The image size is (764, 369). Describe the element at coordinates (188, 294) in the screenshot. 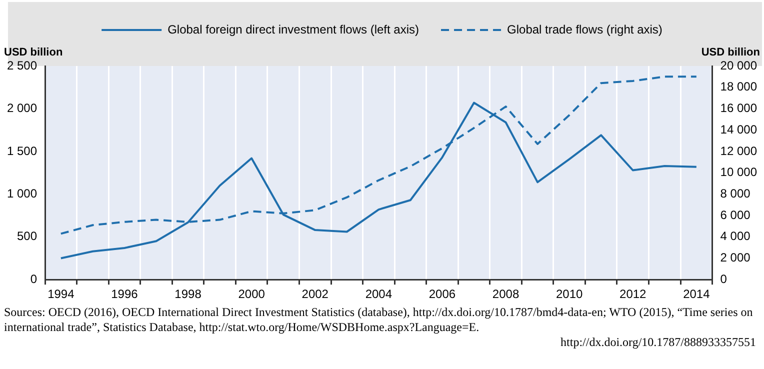

I see `x-tick-label: 1998` at that location.